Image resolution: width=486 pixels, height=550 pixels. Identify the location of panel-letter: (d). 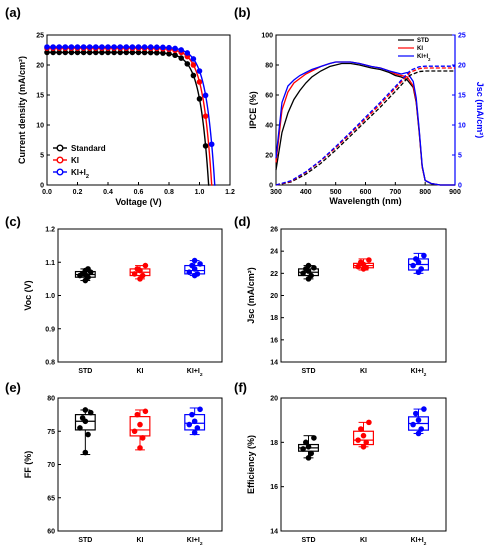
(242, 221).